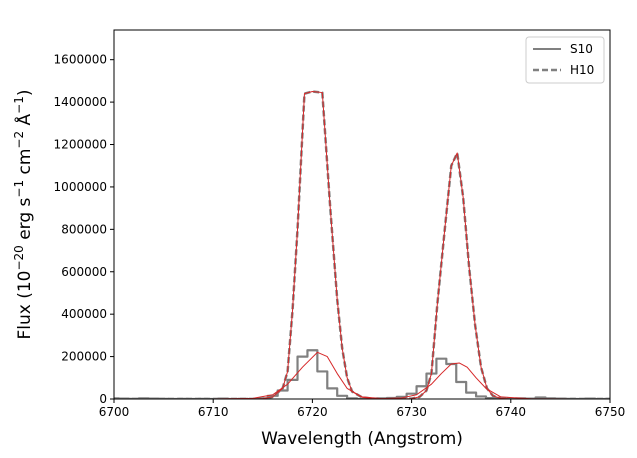 Image resolution: width=637 pixels, height=458 pixels. I want to click on legend: S10 H10, so click(565, 60).